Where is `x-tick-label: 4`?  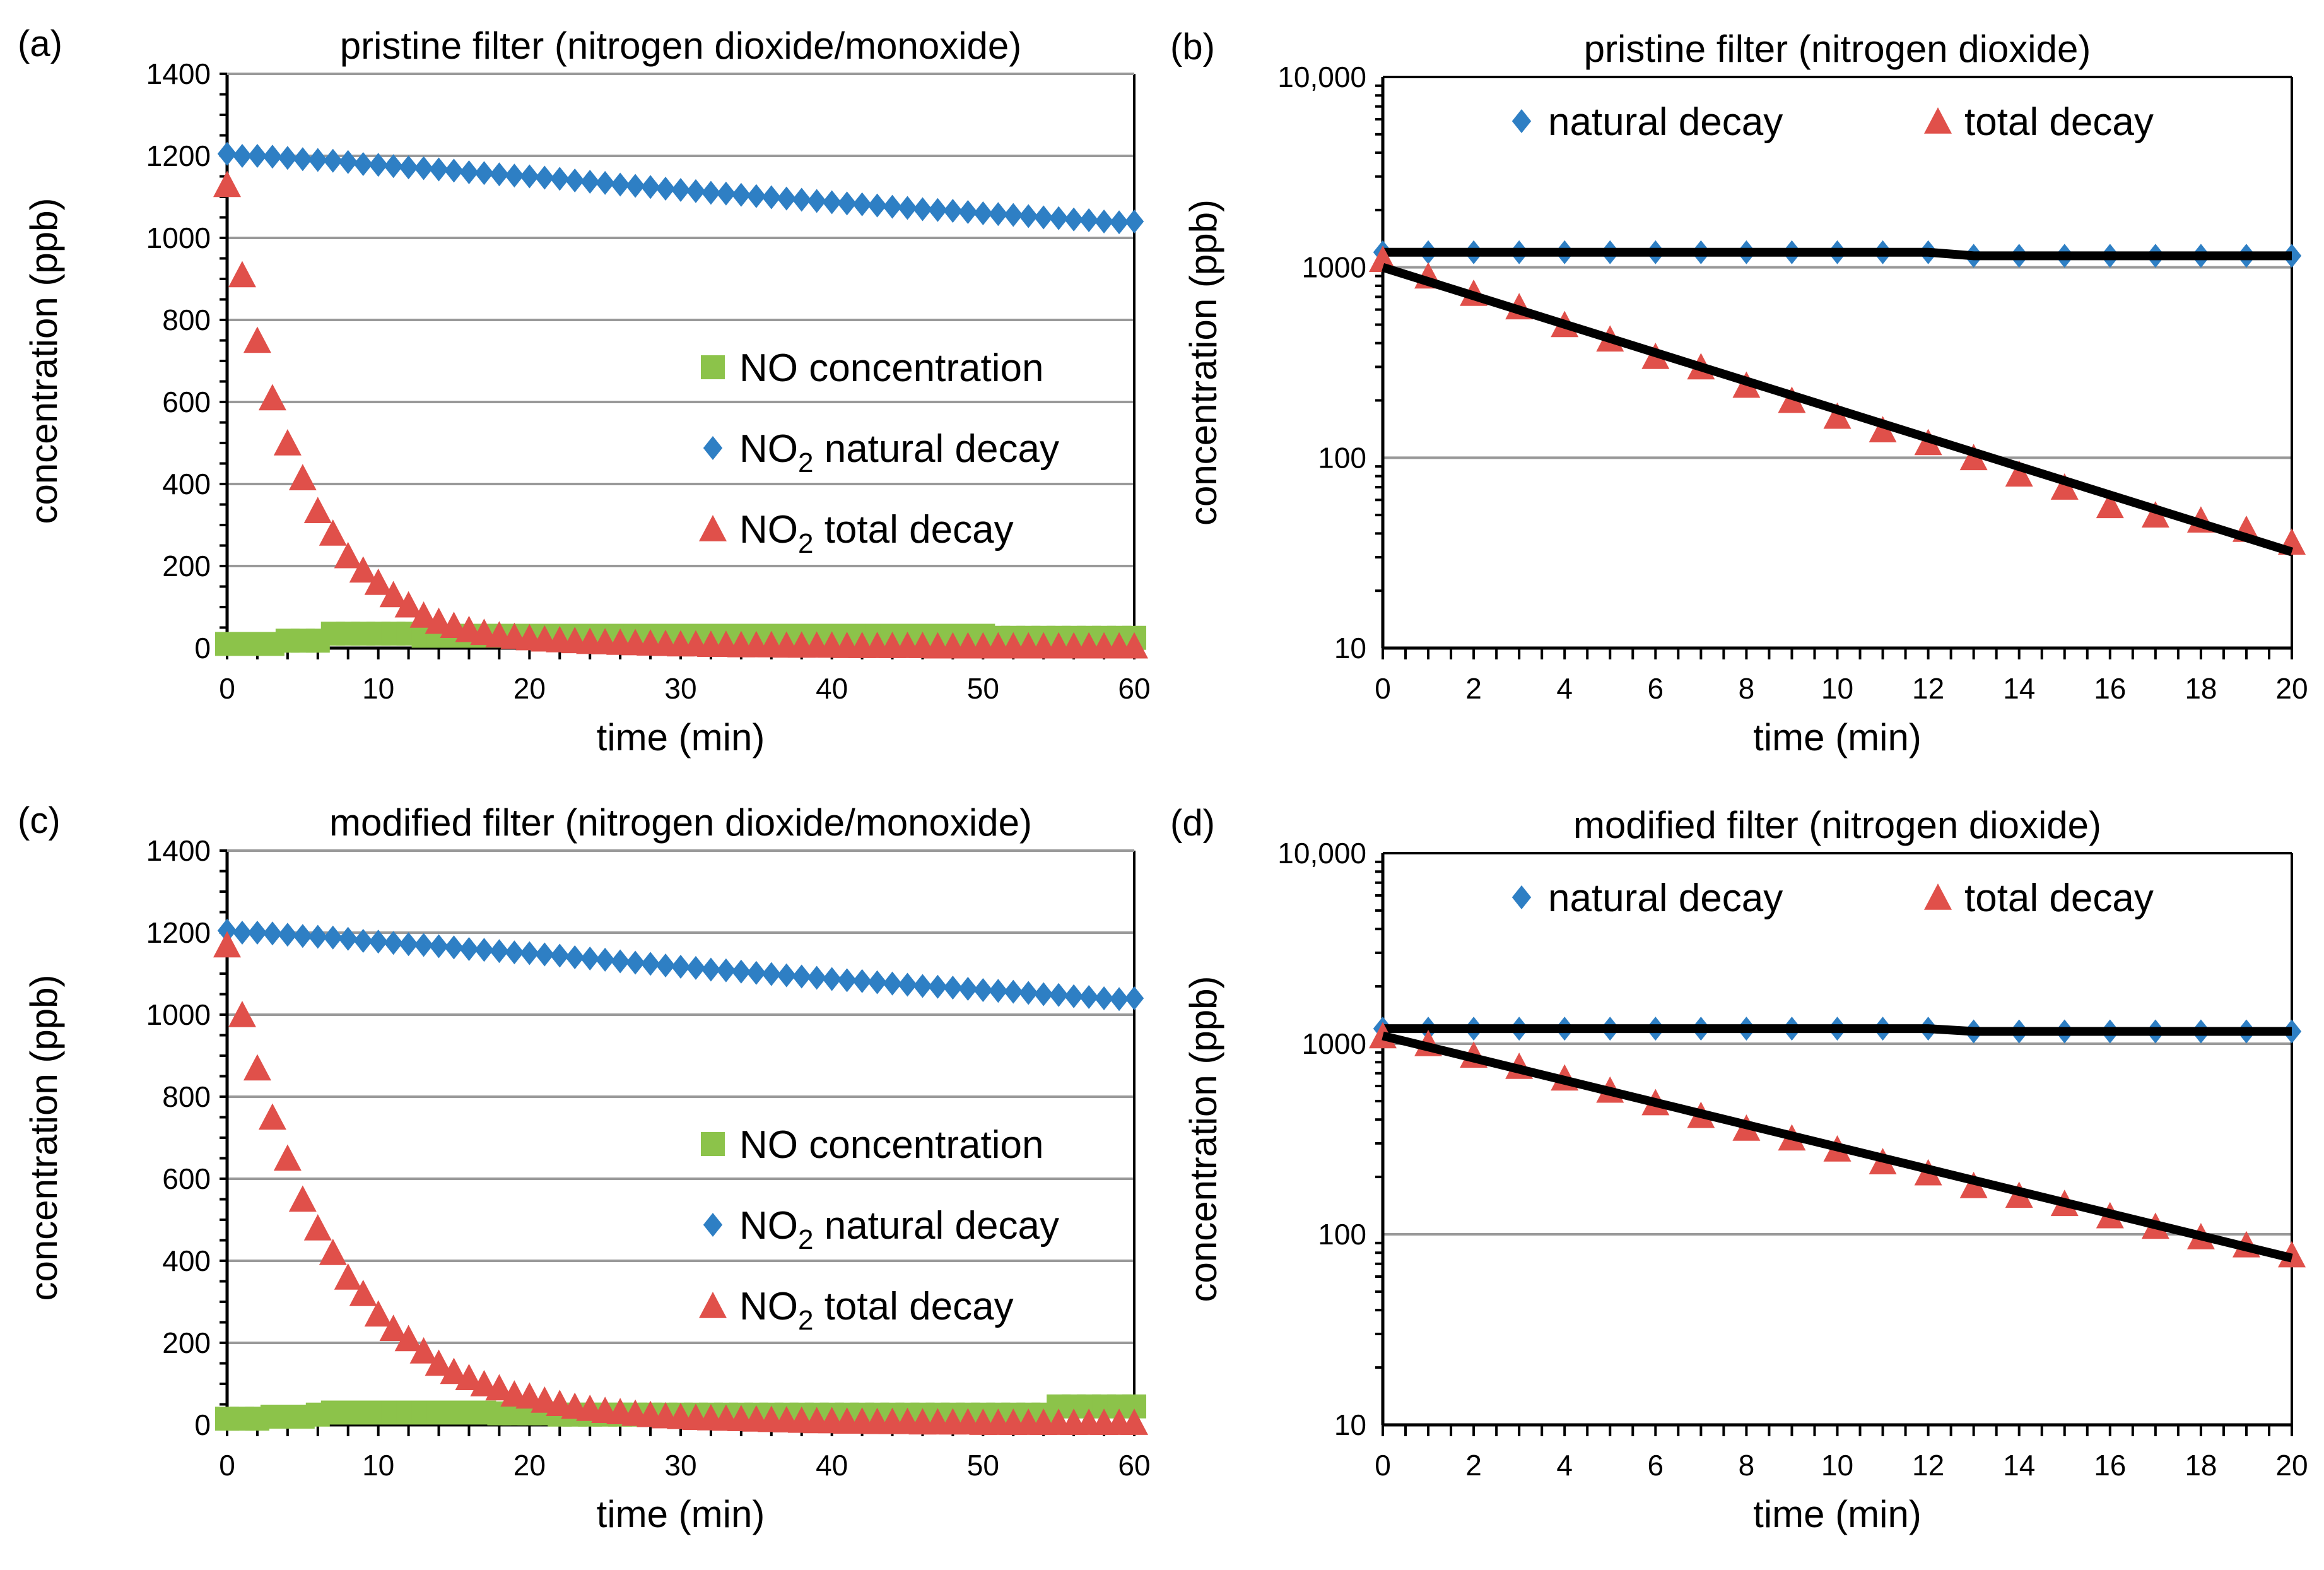 x-tick-label: 4 is located at coordinates (1564, 688).